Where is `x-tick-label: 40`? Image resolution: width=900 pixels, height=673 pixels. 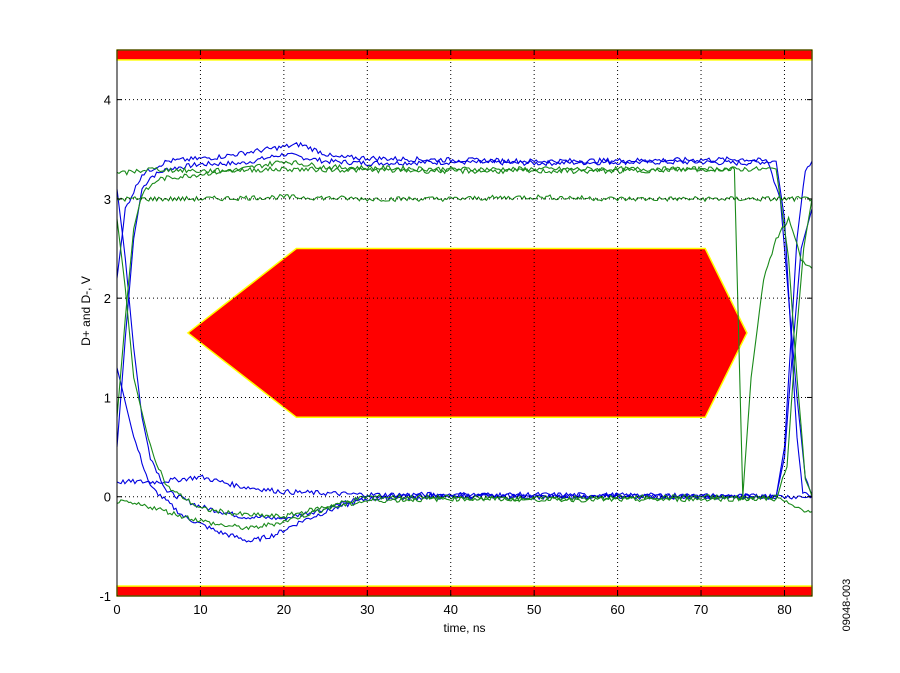 x-tick-label: 40 is located at coordinates (450, 609).